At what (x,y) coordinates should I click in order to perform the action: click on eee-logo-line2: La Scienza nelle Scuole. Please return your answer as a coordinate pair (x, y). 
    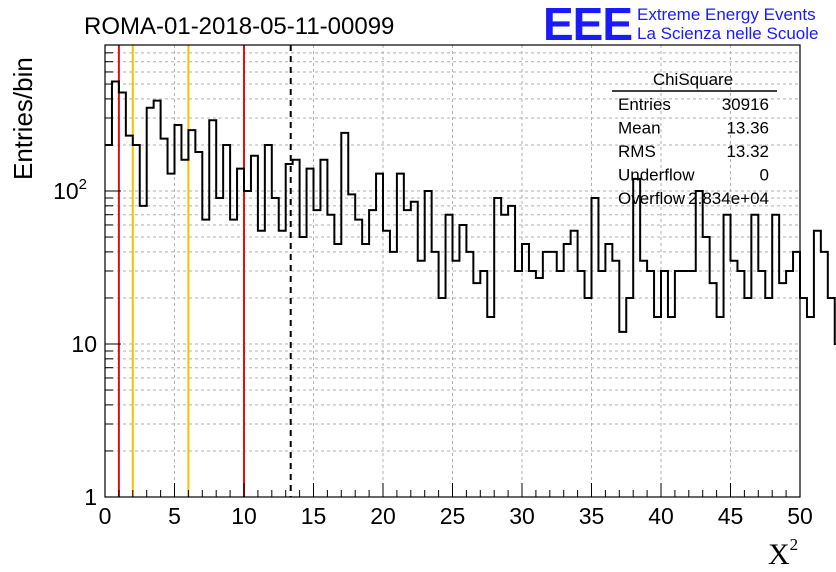
    Looking at the image, I should click on (727, 33).